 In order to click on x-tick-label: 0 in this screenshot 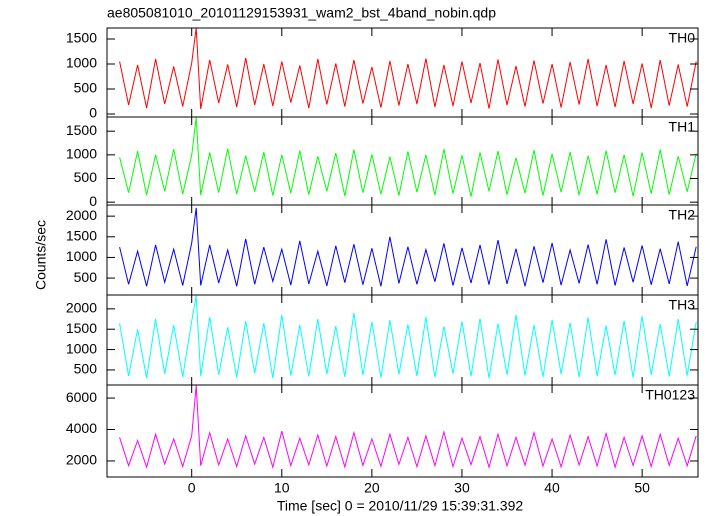, I will do `click(192, 488)`.